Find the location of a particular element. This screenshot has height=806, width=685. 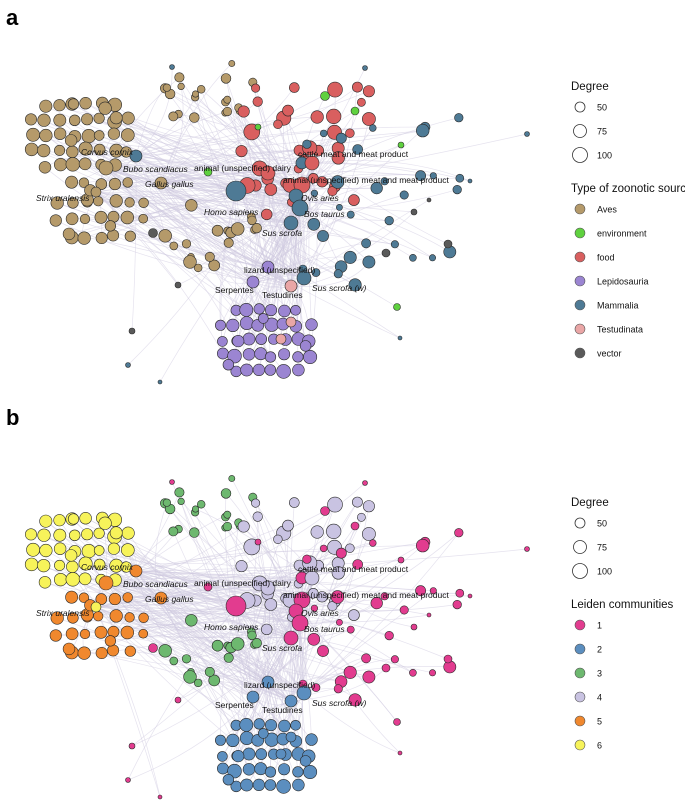

legend-degree-circle is located at coordinates (580, 131).